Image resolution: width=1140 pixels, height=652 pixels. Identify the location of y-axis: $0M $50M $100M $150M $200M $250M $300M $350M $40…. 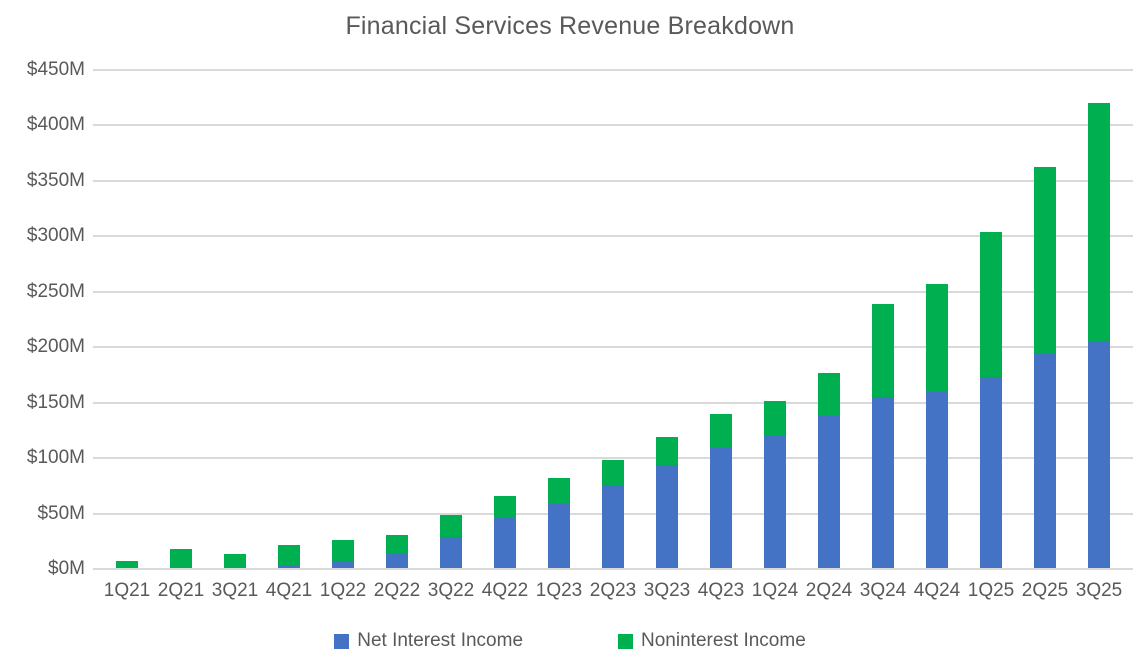
(42, 319).